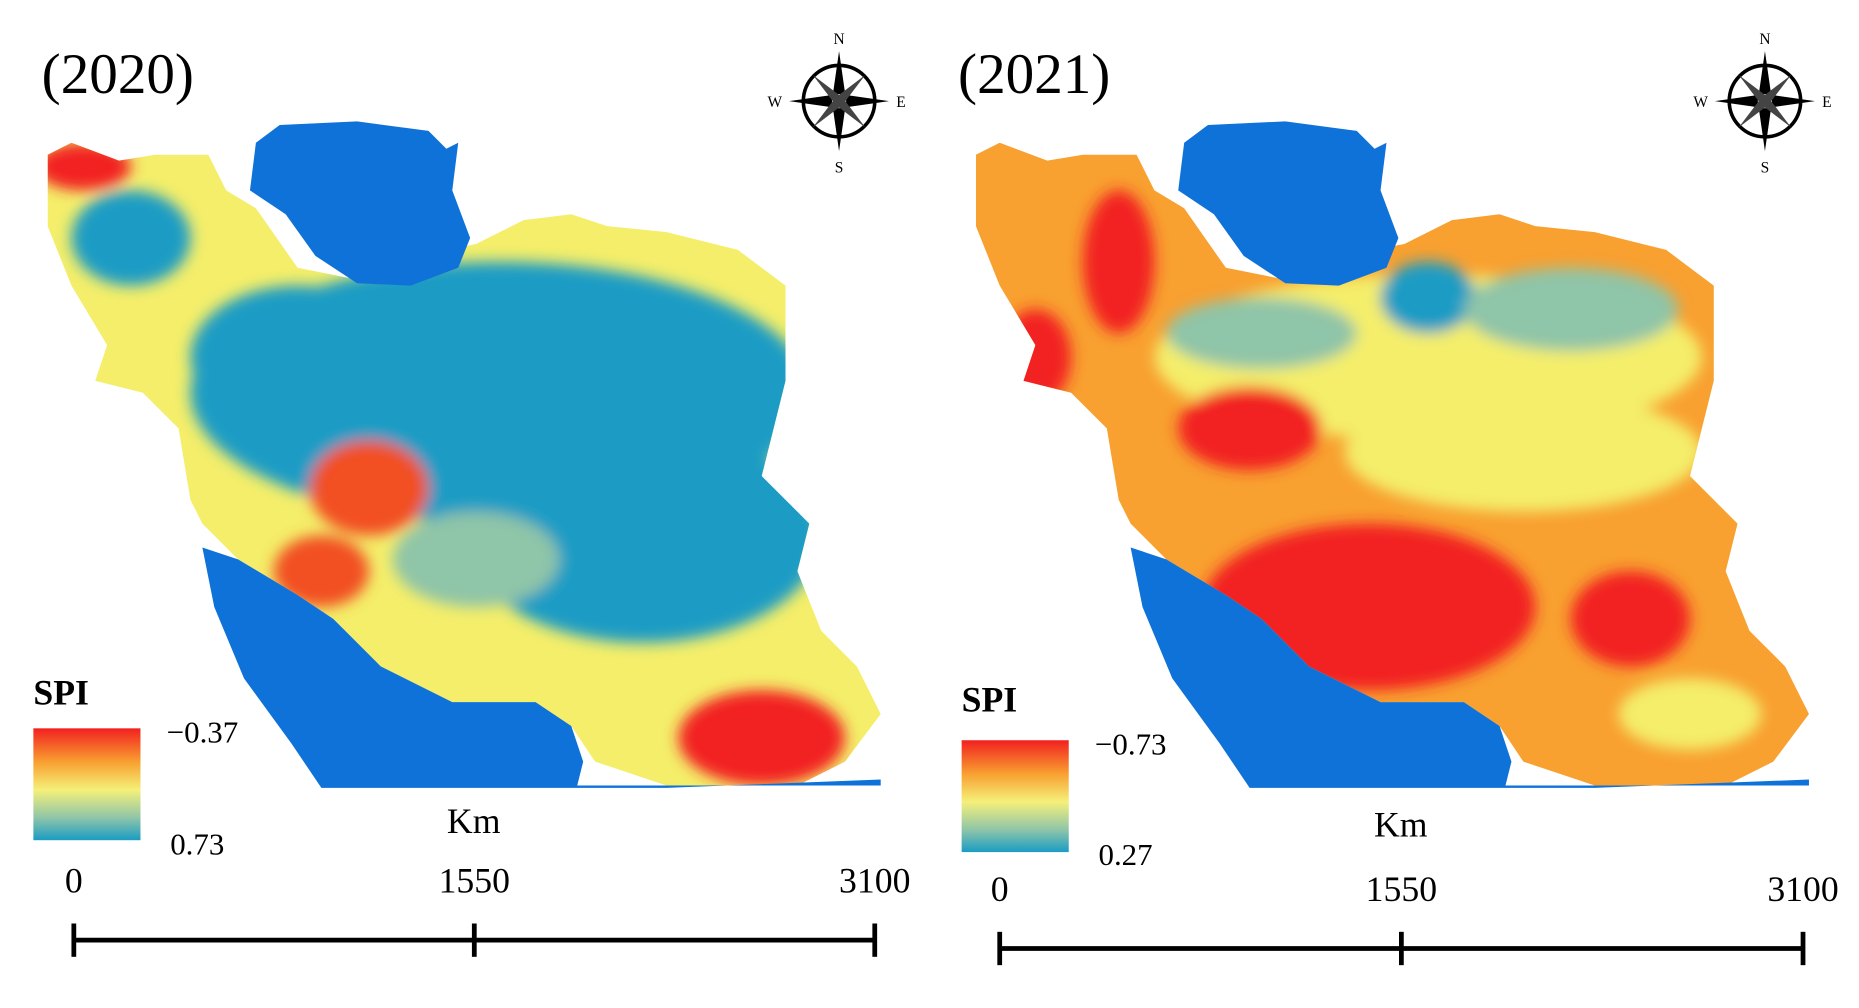 This screenshot has width=1859, height=1008. Describe the element at coordinates (203, 732) in the screenshot. I see `legend-label: −0.37` at that location.